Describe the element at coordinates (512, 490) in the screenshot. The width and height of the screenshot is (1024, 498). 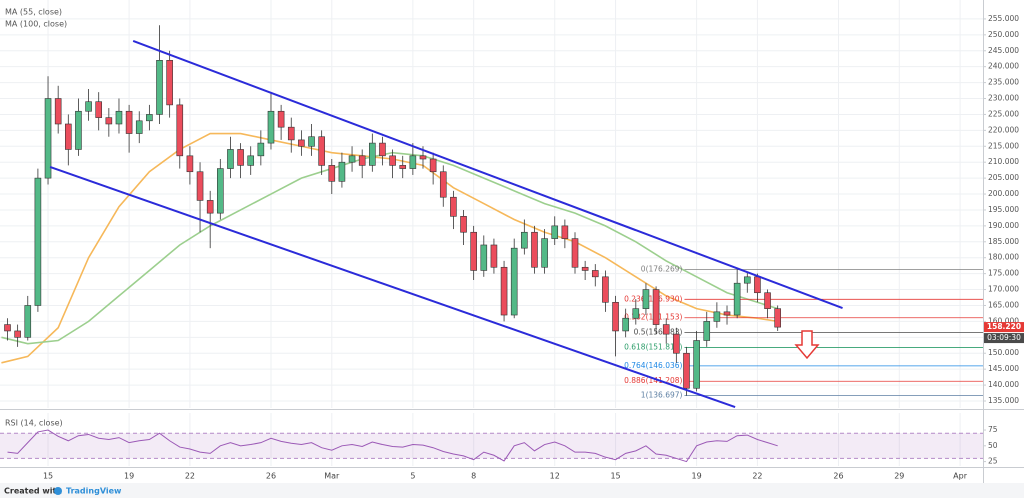
I see `footer-bar` at that location.